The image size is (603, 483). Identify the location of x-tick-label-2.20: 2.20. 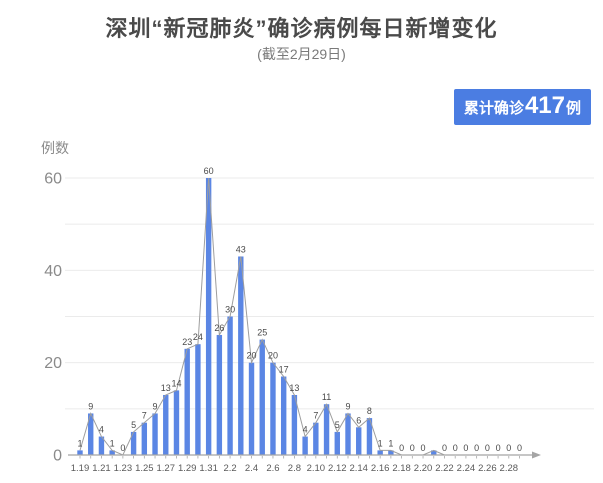
(423, 468).